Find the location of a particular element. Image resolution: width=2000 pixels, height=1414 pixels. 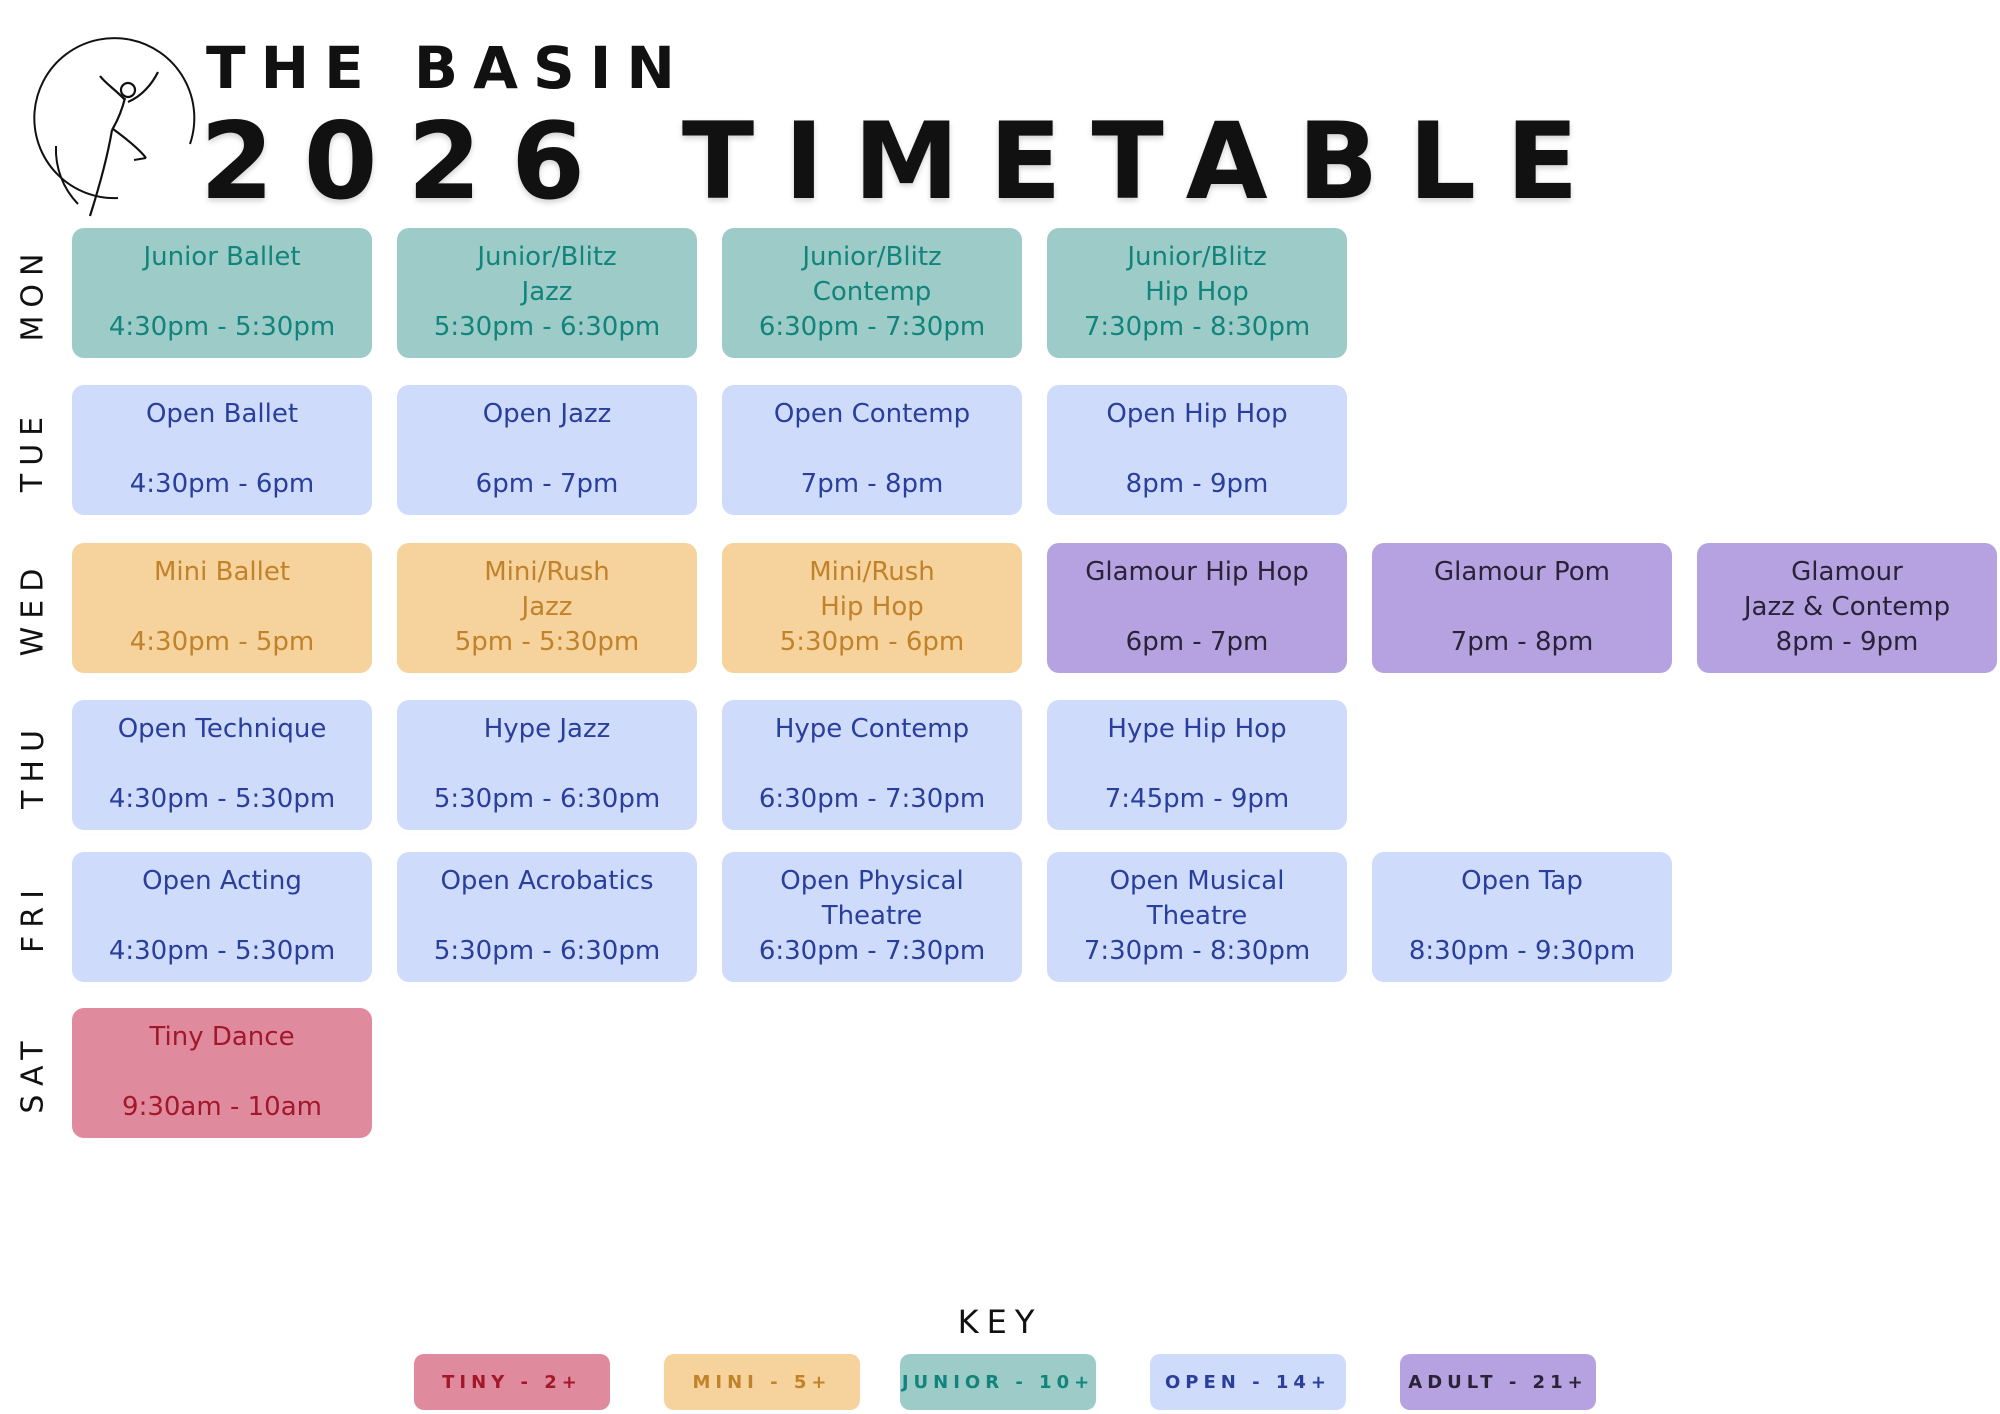

day-label-wed: WED is located at coordinates (33, 608).